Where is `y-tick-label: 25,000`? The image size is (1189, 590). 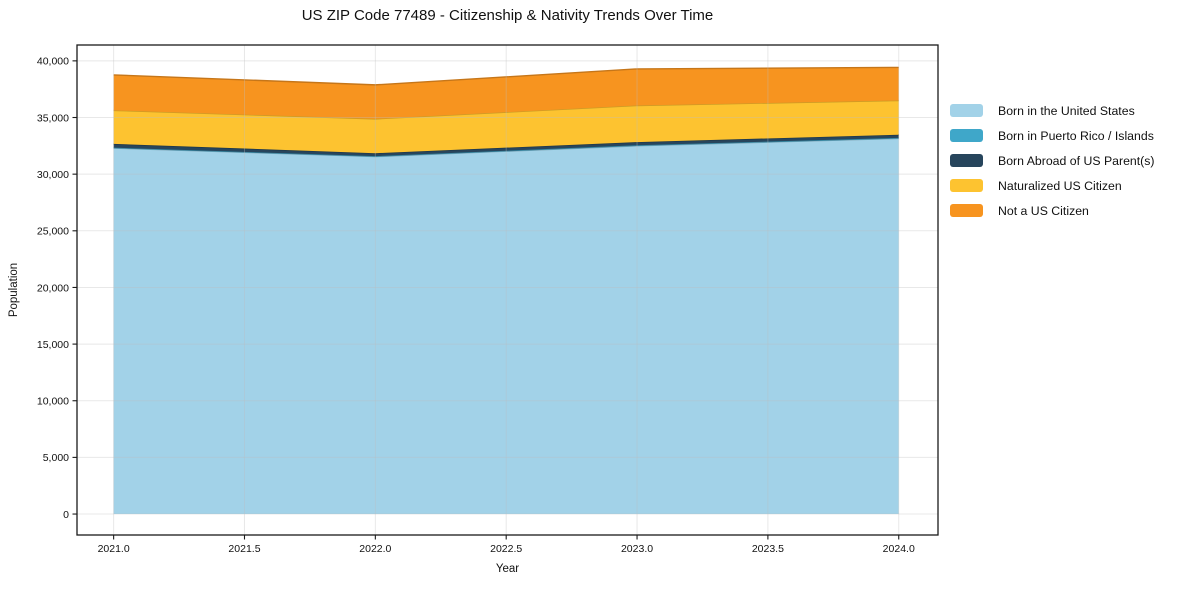
y-tick-label: 25,000 is located at coordinates (53, 232).